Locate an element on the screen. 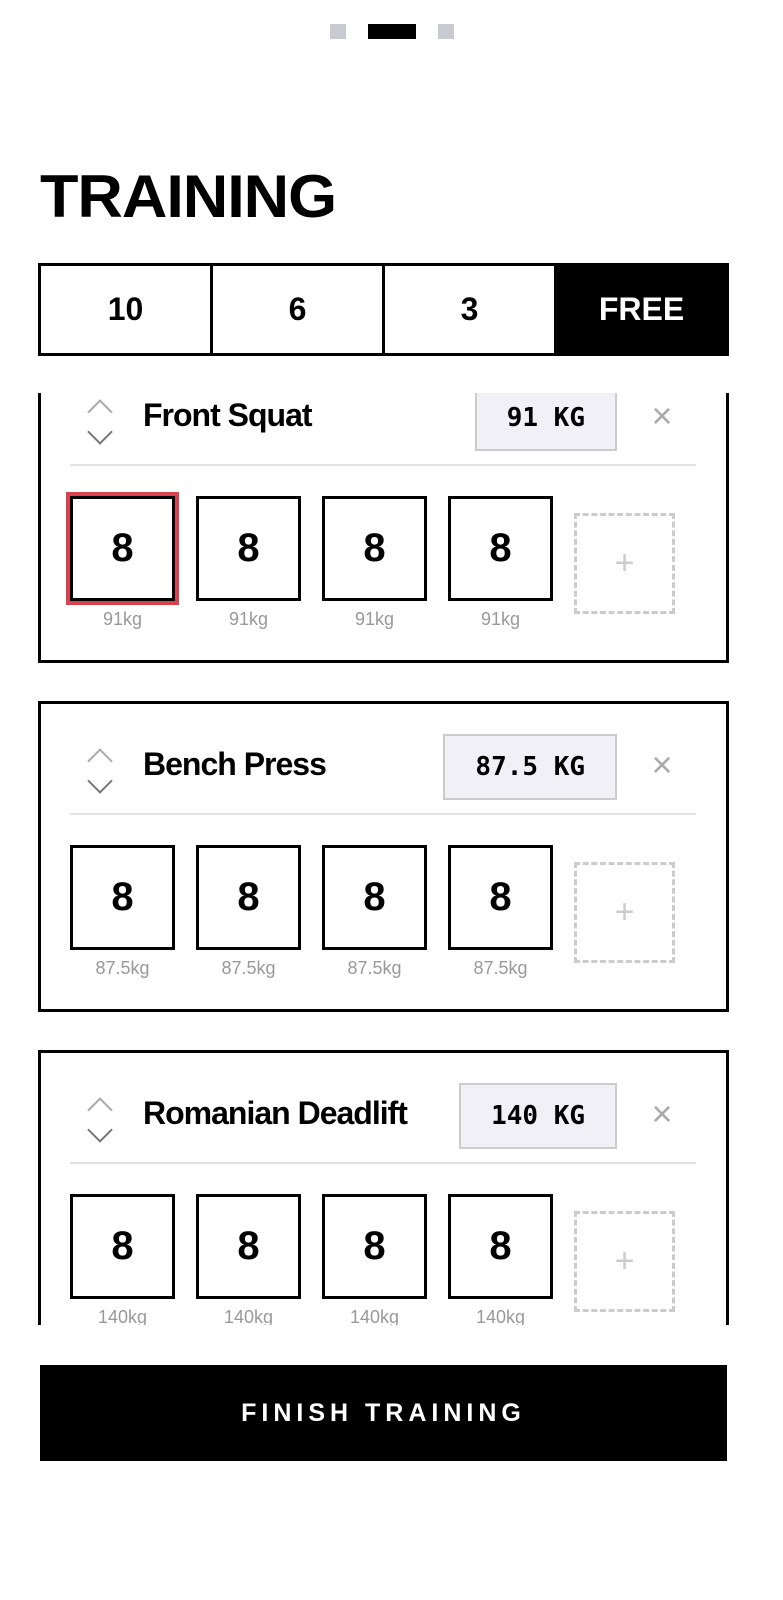 The width and height of the screenshot is (783, 1600). tab-free: FREE is located at coordinates (641, 309).